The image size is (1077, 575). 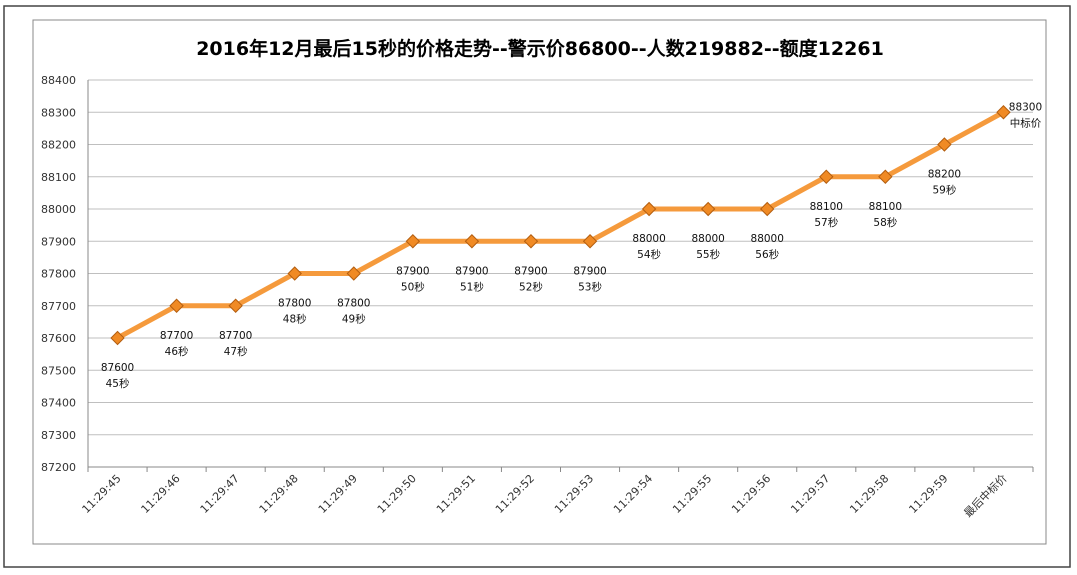 I want to click on y-tick-label: 88400, so click(x=58, y=80).